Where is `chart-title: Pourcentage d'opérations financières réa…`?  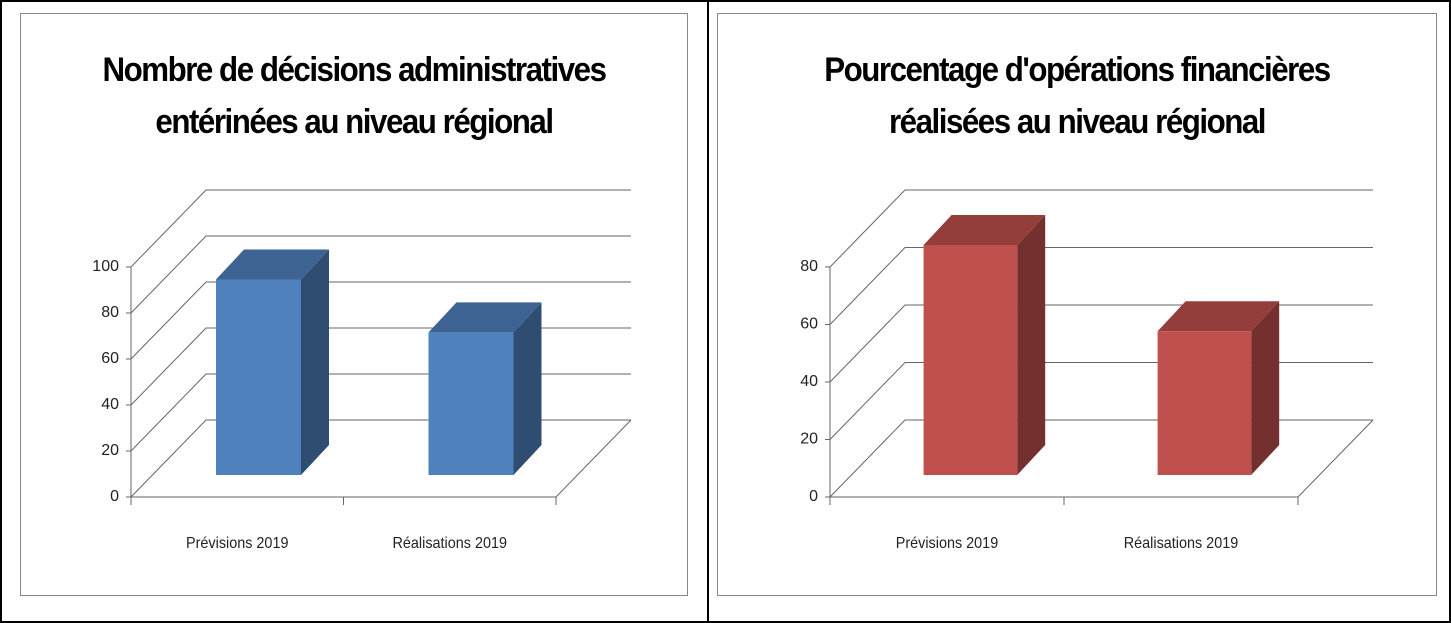 chart-title: Pourcentage d'opérations financières réa… is located at coordinates (1077, 96).